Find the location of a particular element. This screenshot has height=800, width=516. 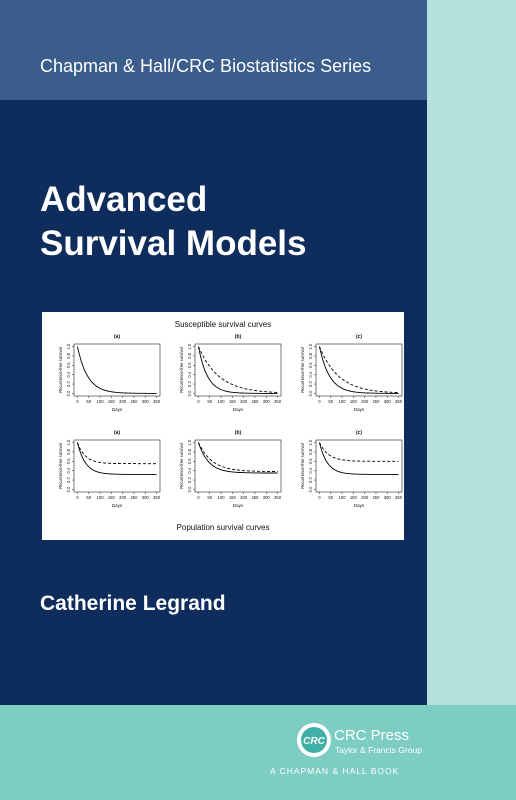

logo-text: CRC is located at coordinates (314, 741).